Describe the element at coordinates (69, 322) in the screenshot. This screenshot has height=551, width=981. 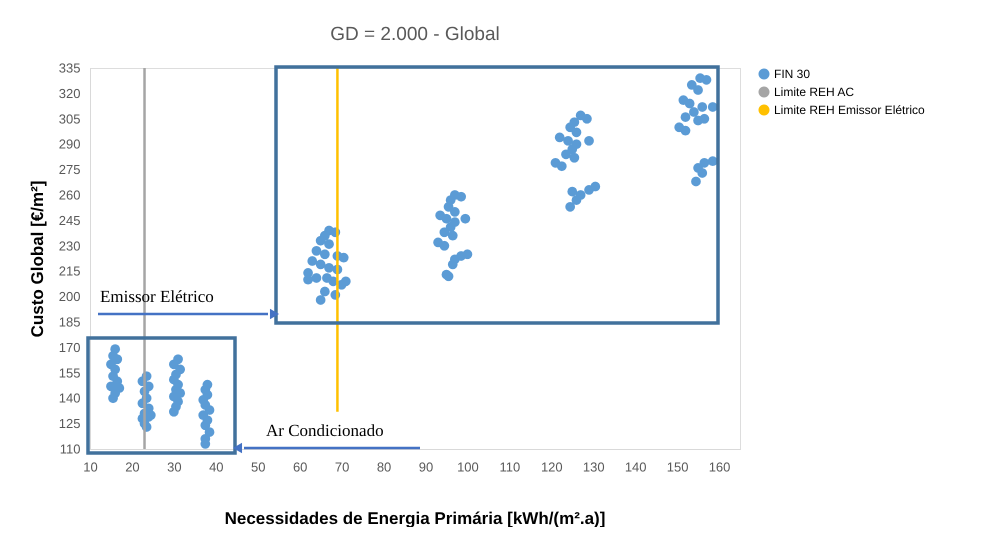
I see `y-tick-label: 185` at that location.